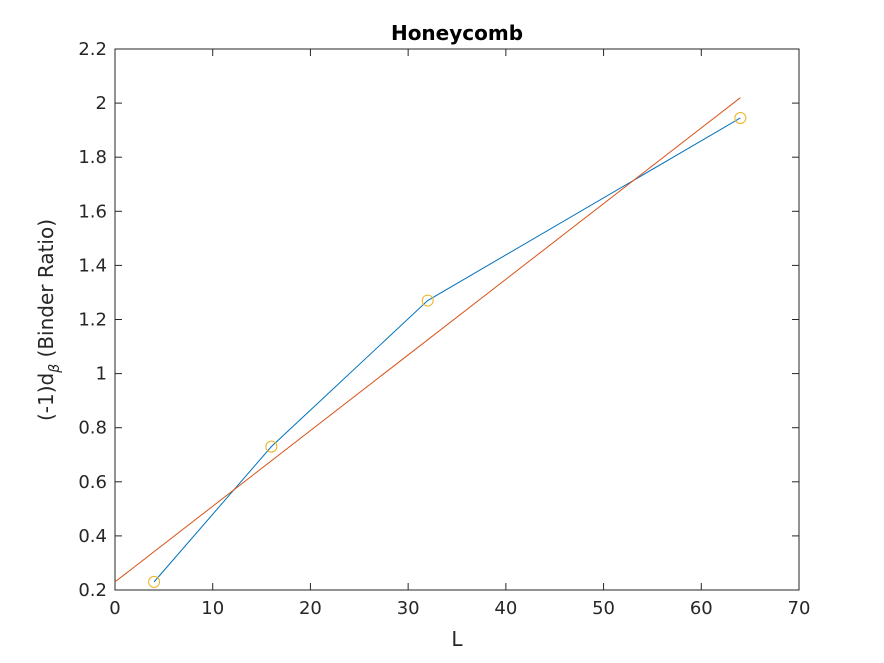 This screenshot has width=884, height=663. Describe the element at coordinates (310, 608) in the screenshot. I see `x-tick-label-2: 20` at that location.